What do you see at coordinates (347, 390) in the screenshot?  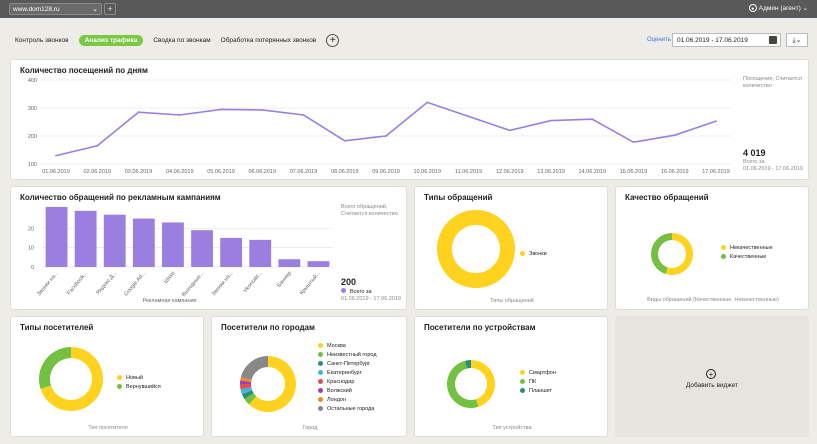 I see `legend-item: Волжский` at bounding box center [347, 390].